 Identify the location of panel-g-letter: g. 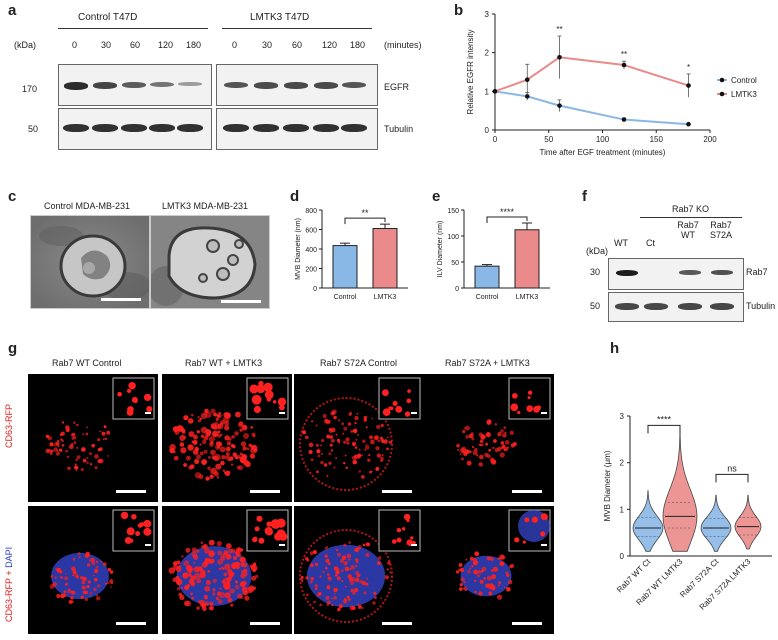
(13, 348).